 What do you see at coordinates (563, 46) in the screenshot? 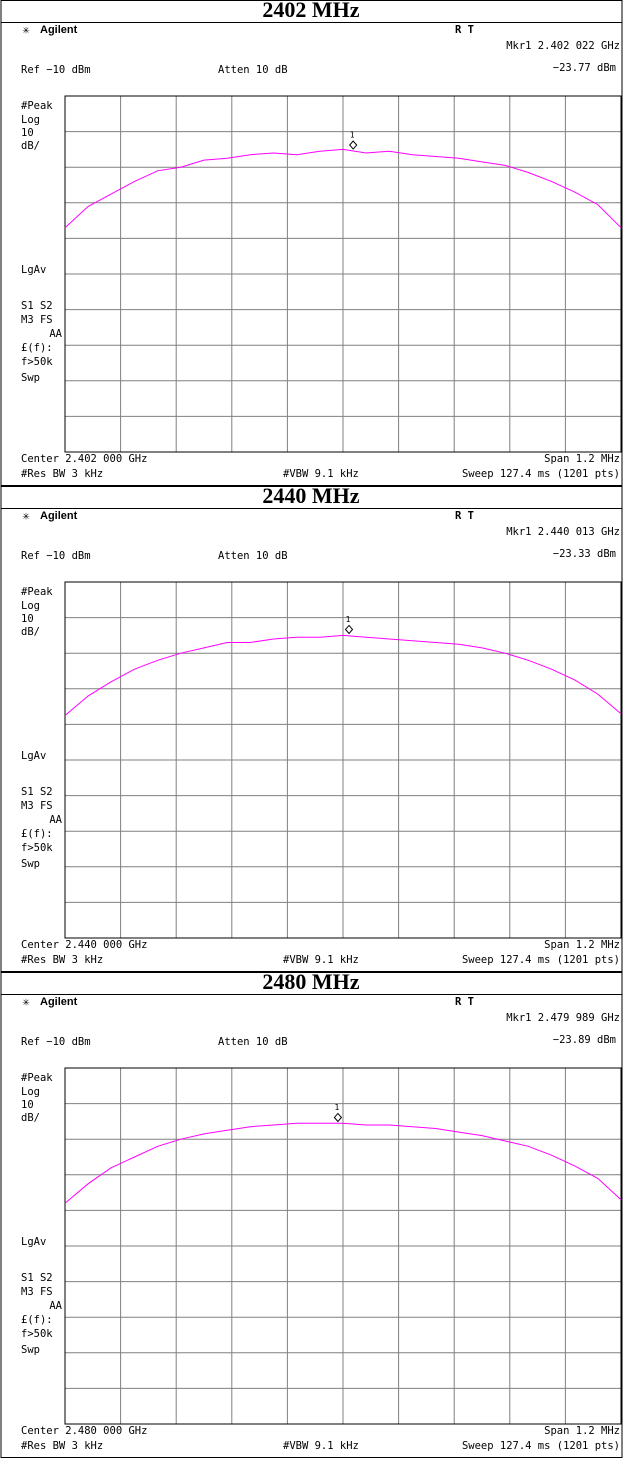
I see `marker-readout: Mkr1 2.402 022 GHz` at bounding box center [563, 46].